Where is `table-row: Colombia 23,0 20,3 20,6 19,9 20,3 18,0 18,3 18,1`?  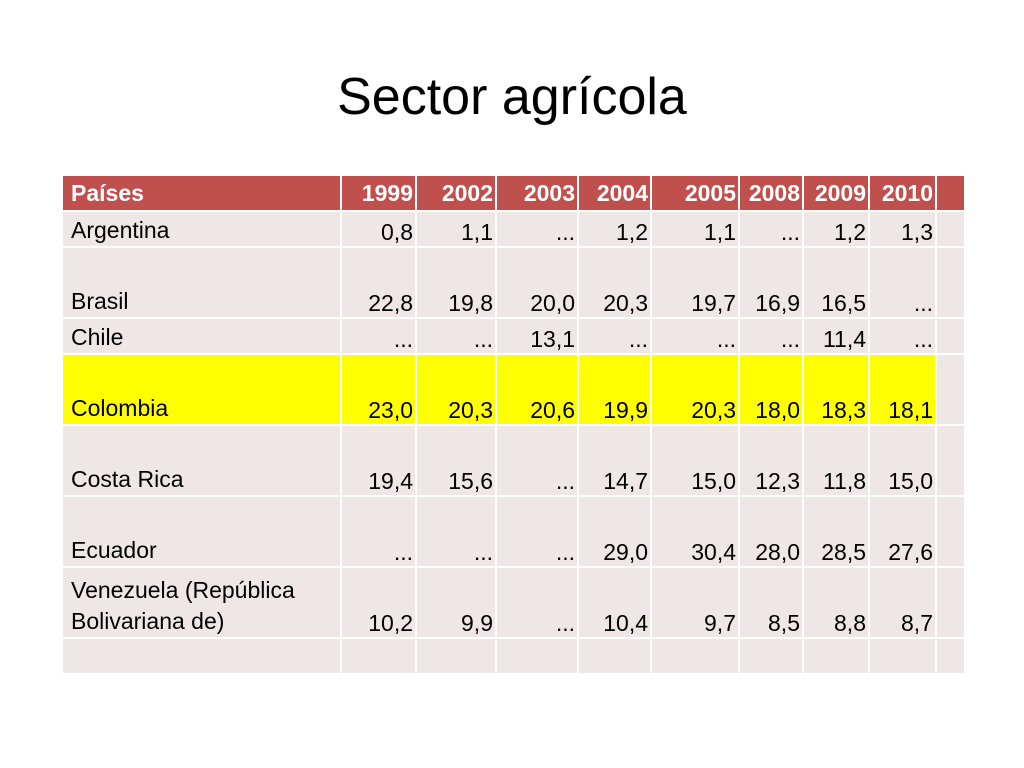 table-row: Colombia 23,0 20,3 20,6 19,9 20,3 18,0 18,3 18,1 is located at coordinates (513, 389).